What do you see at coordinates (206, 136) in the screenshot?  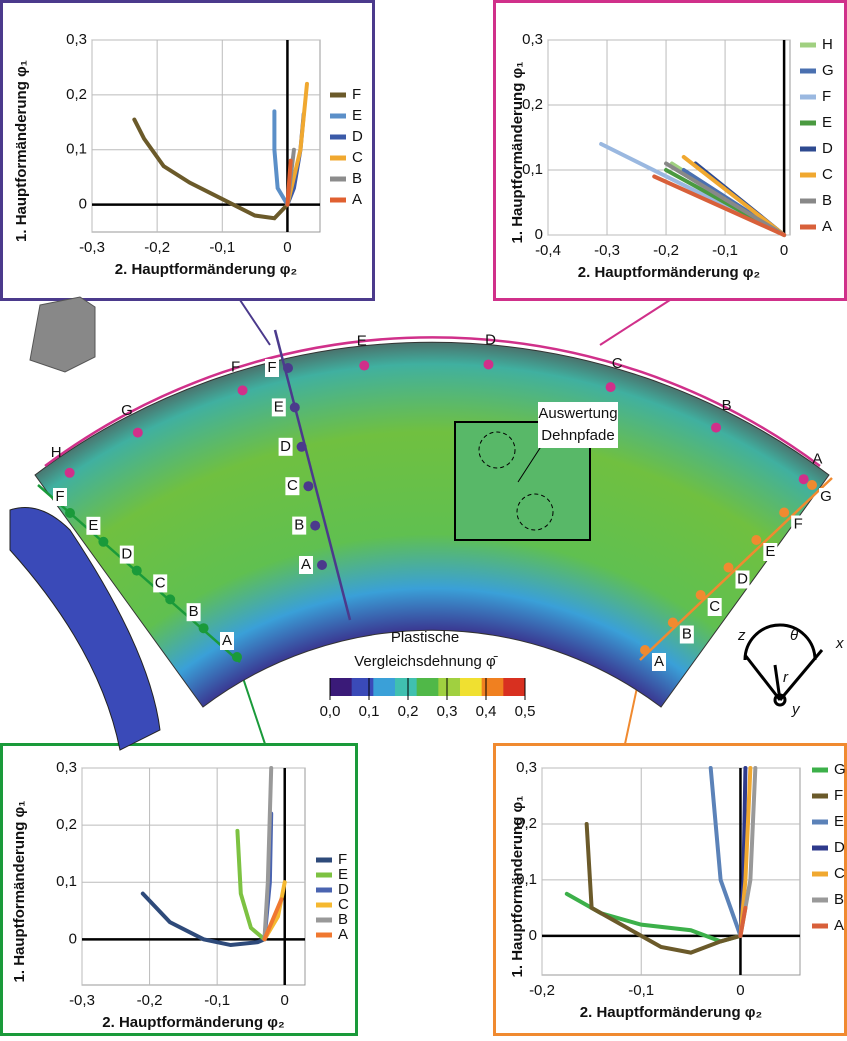 I see `plot-area` at bounding box center [206, 136].